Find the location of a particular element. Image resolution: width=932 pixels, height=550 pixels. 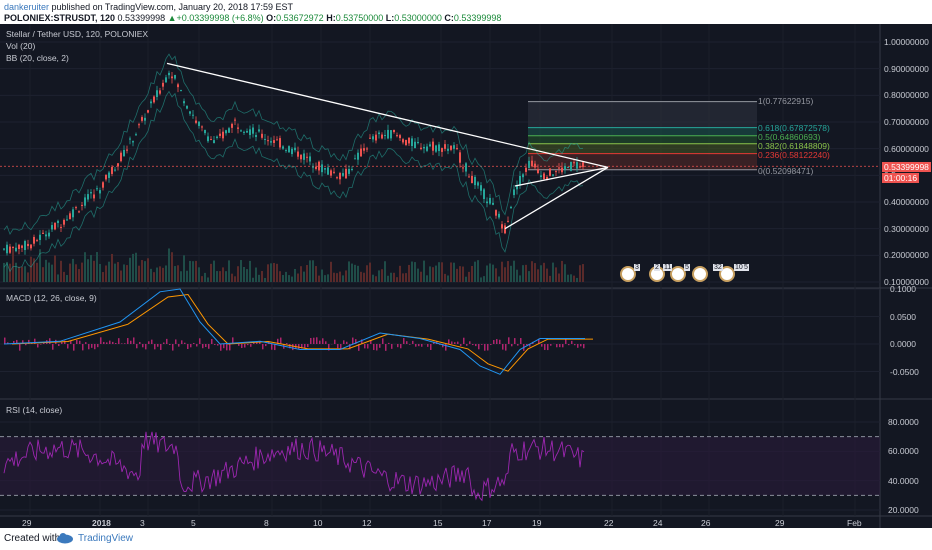

open-value: 0.53672972 is located at coordinates (300, 18).